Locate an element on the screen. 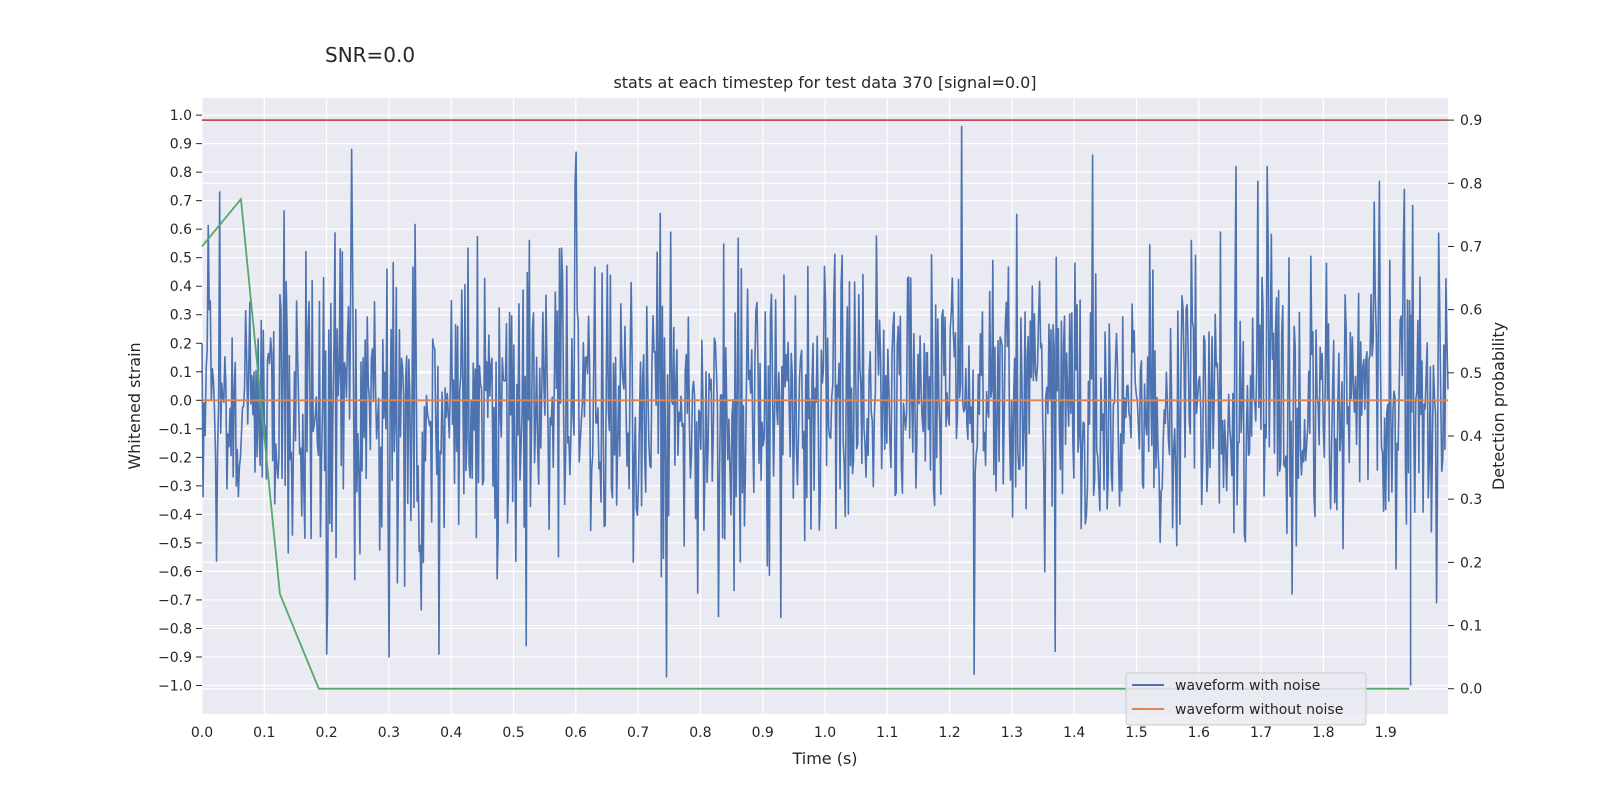 The width and height of the screenshot is (1600, 800). right-y-axis-label: Detection probability is located at coordinates (1498, 406).